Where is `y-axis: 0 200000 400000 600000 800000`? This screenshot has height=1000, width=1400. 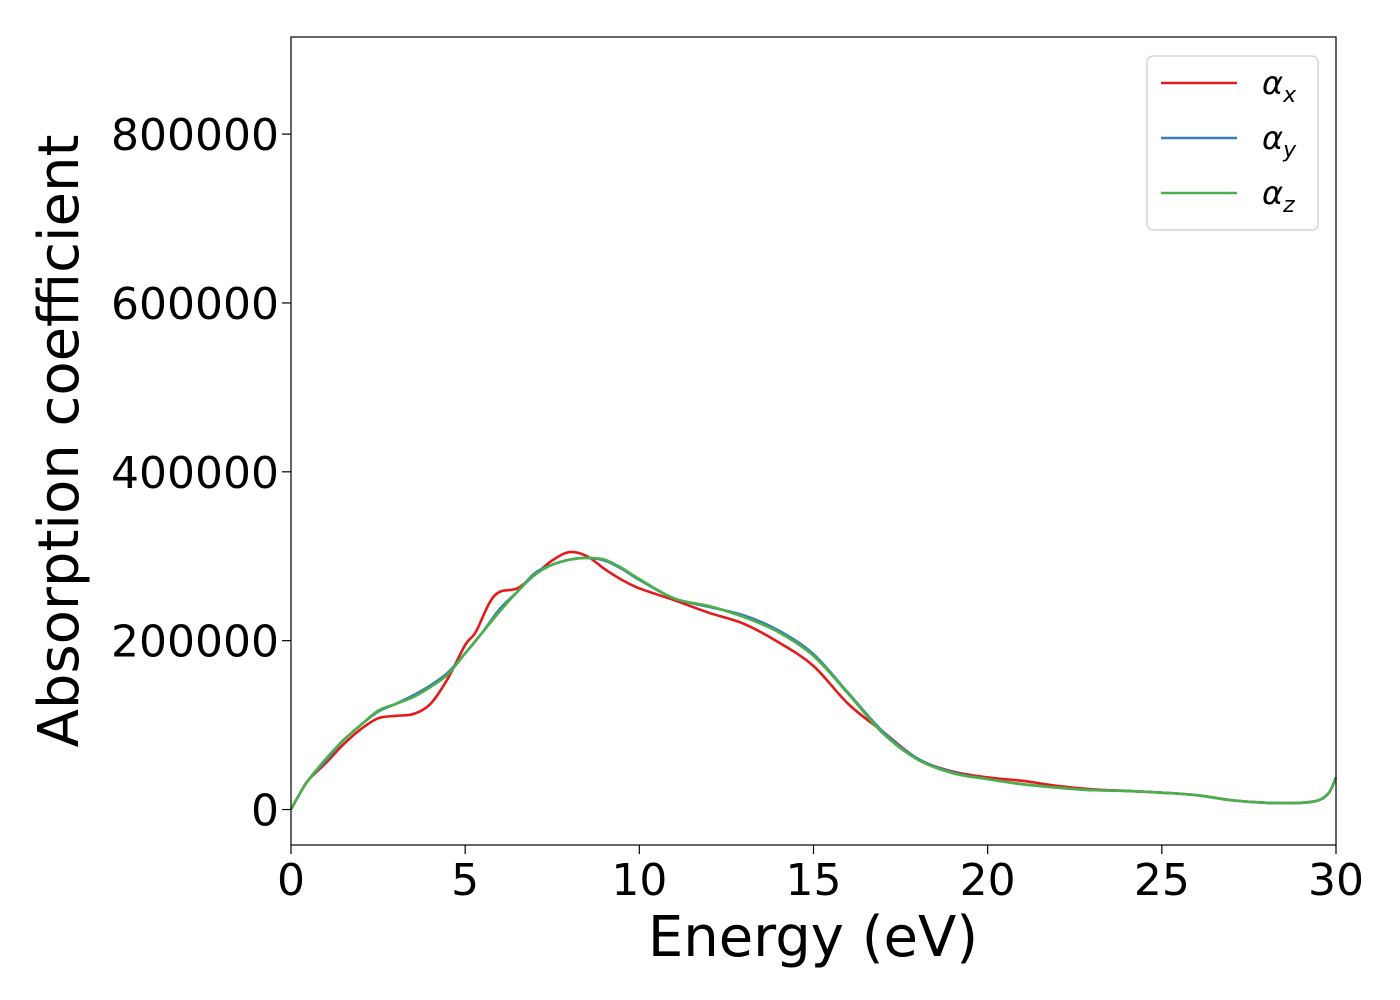 y-axis: 0 200000 400000 600000 800000 is located at coordinates (201, 473).